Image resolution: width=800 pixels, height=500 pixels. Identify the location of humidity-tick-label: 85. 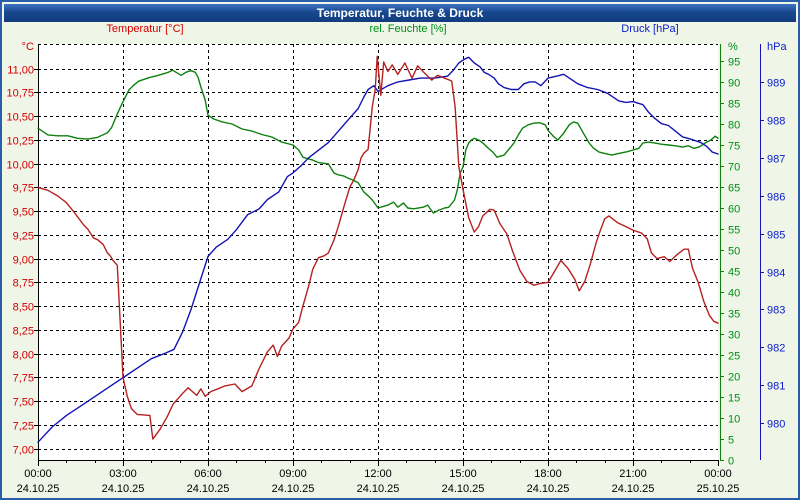
(734, 105).